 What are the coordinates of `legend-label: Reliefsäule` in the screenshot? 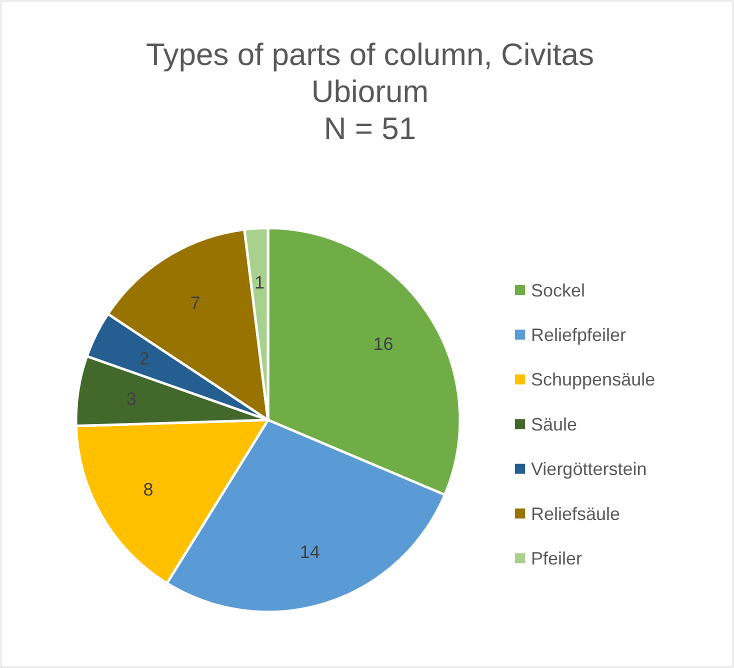 It's located at (575, 514).